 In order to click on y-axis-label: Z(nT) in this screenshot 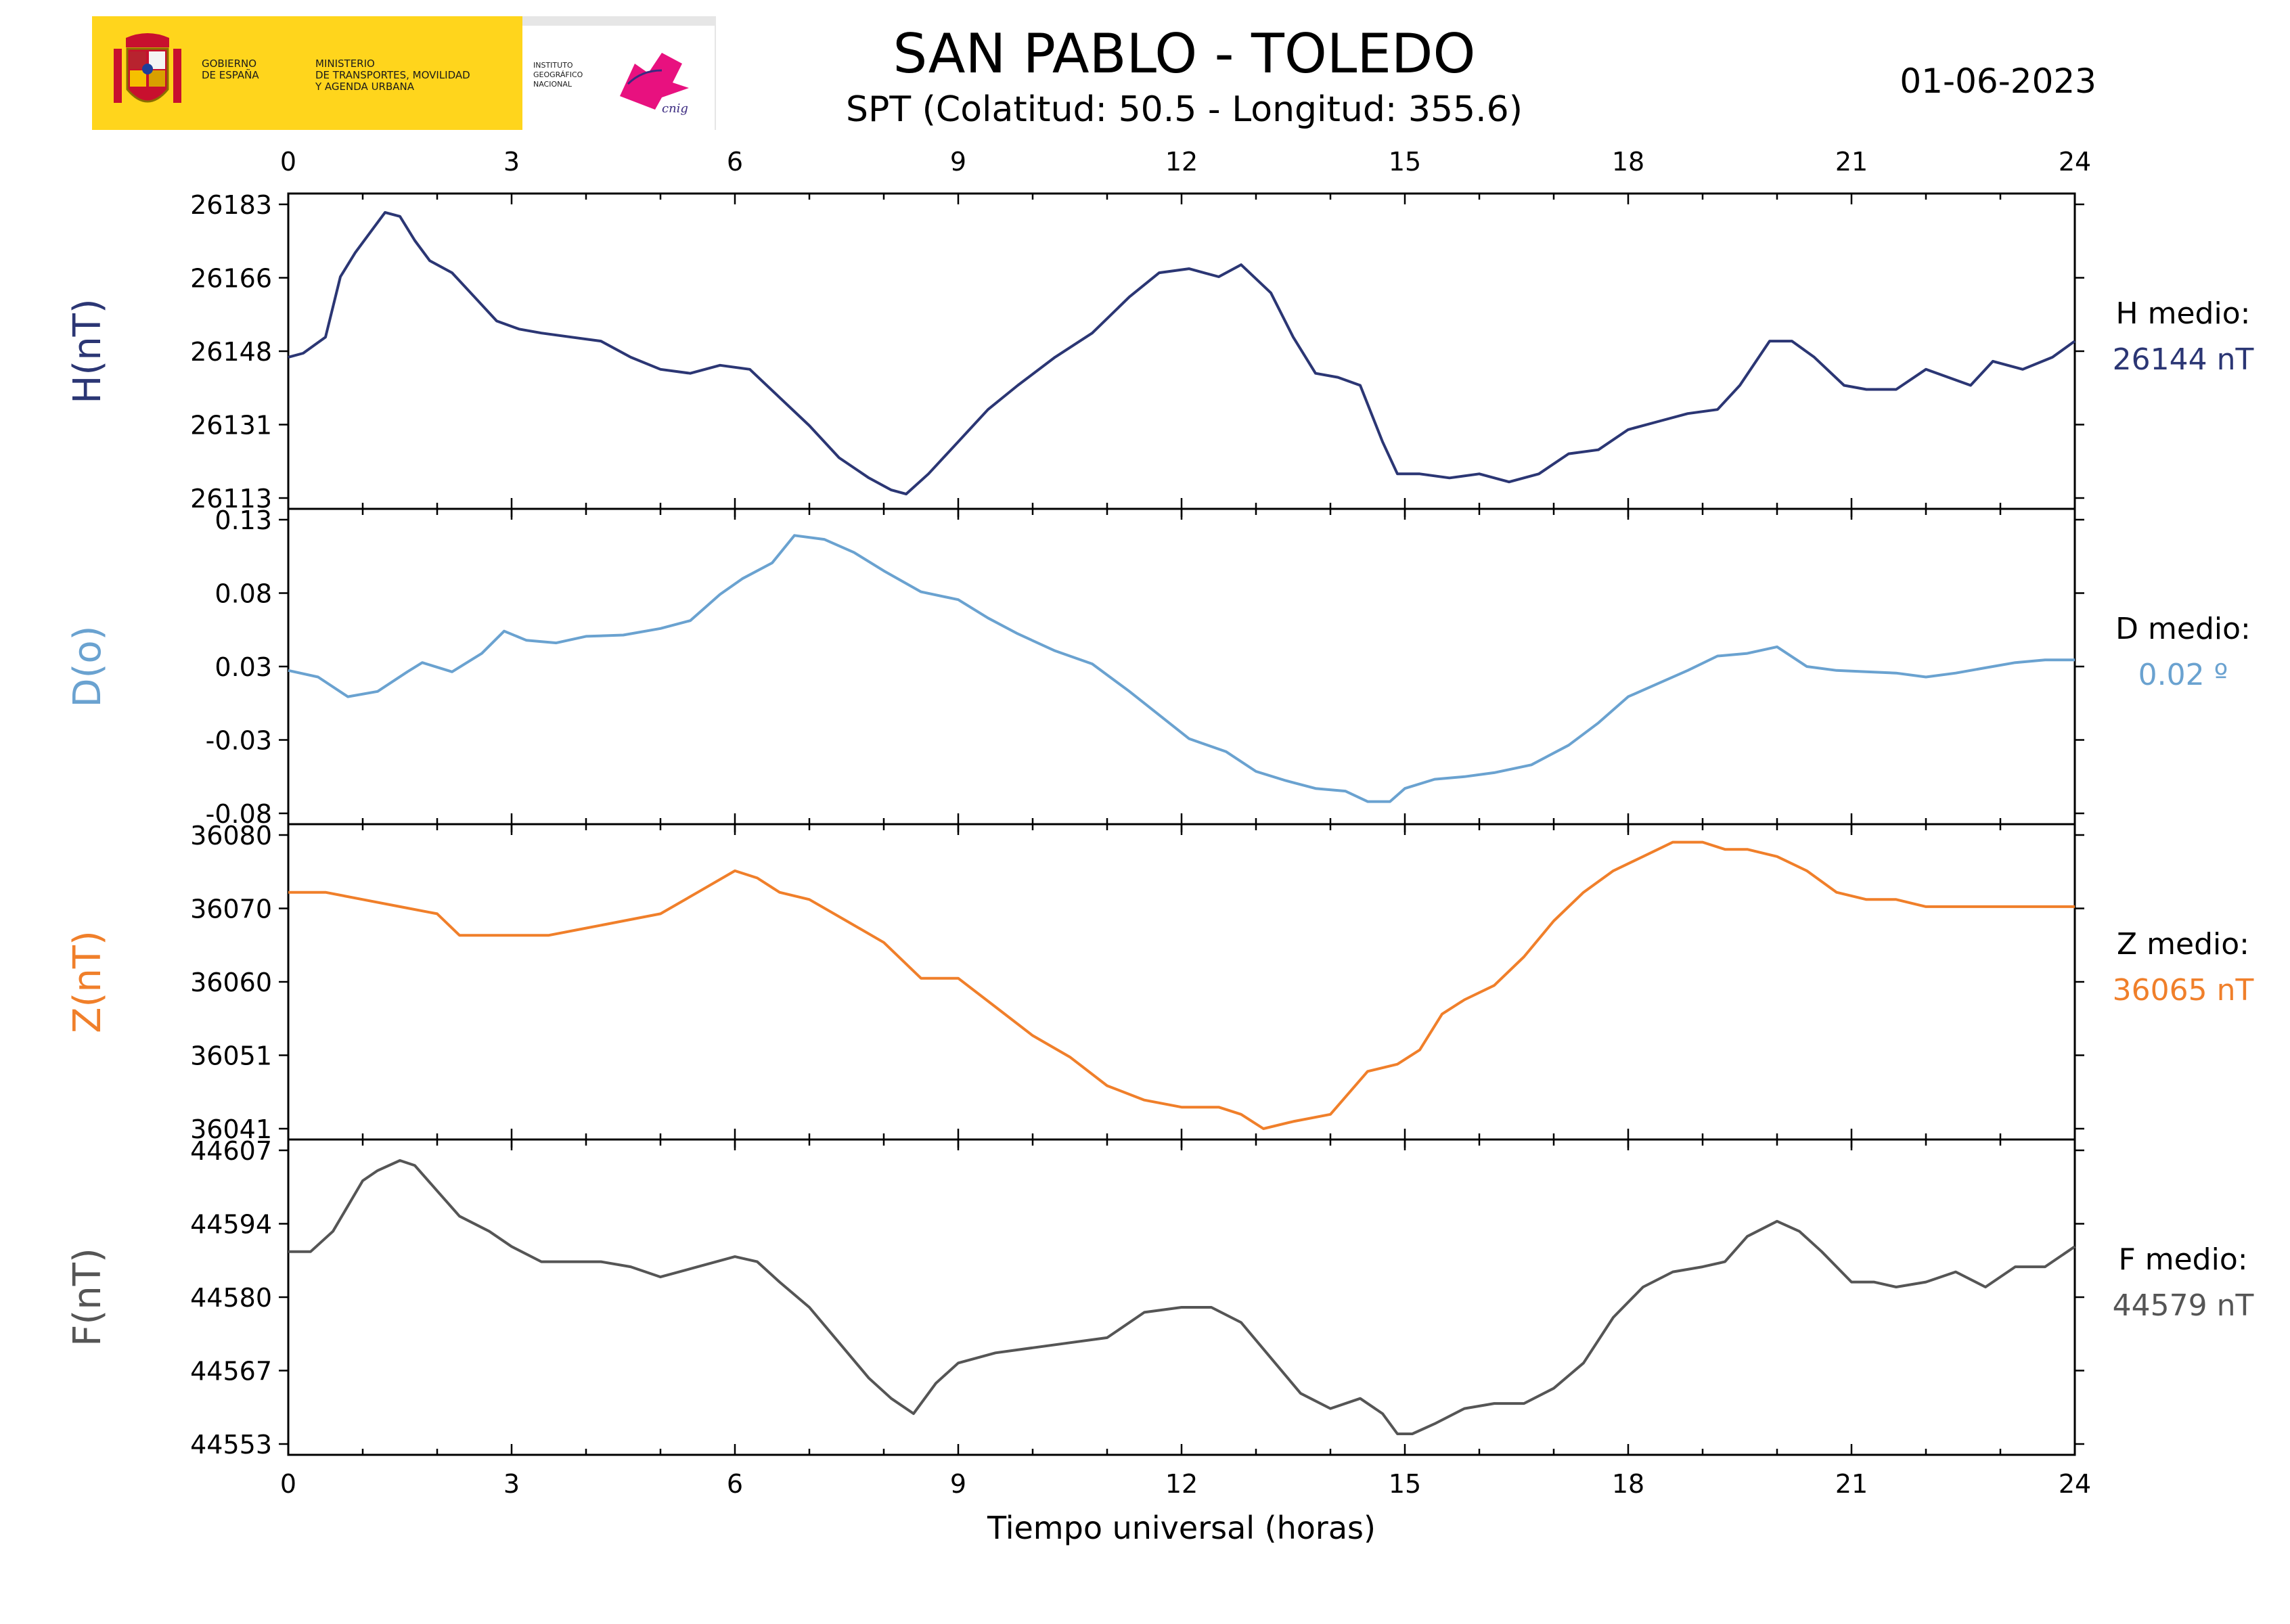, I will do `click(88, 981)`.